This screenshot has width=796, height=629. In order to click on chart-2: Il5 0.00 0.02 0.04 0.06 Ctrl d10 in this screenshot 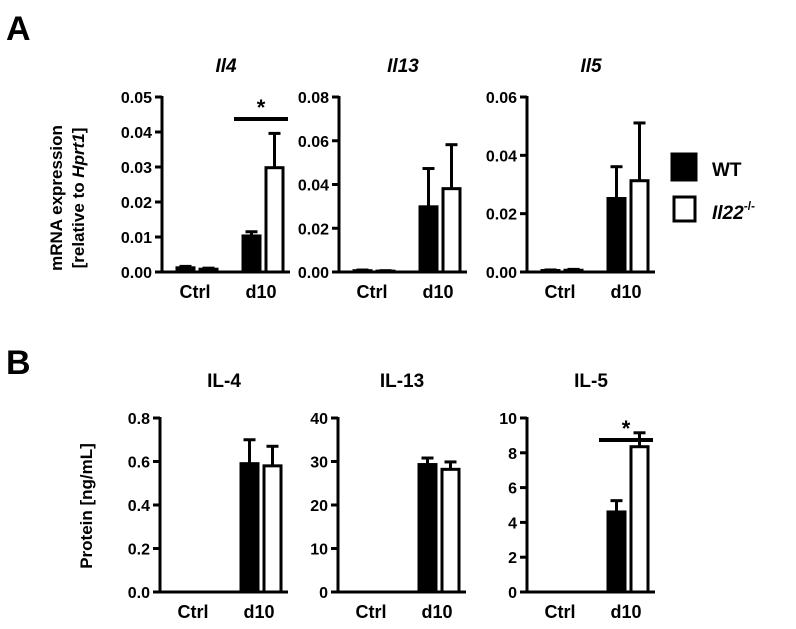, I will do `click(570, 179)`.